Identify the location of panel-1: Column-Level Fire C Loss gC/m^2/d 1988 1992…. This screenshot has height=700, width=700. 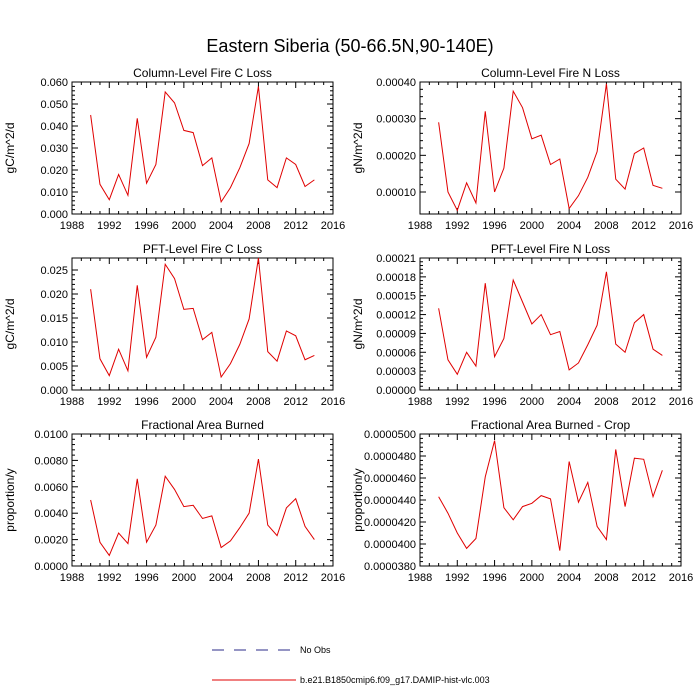
(174, 149).